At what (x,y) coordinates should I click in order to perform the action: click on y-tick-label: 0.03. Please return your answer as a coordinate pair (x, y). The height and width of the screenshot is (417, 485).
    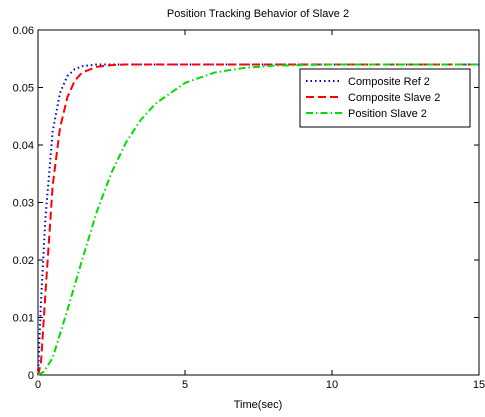
    Looking at the image, I should click on (23, 204).